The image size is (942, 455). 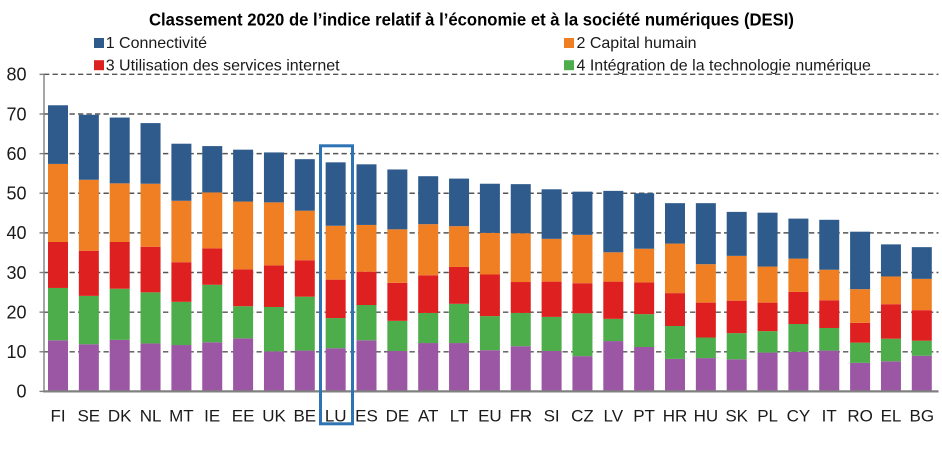 What do you see at coordinates (520, 416) in the screenshot?
I see `svg-text: FR` at bounding box center [520, 416].